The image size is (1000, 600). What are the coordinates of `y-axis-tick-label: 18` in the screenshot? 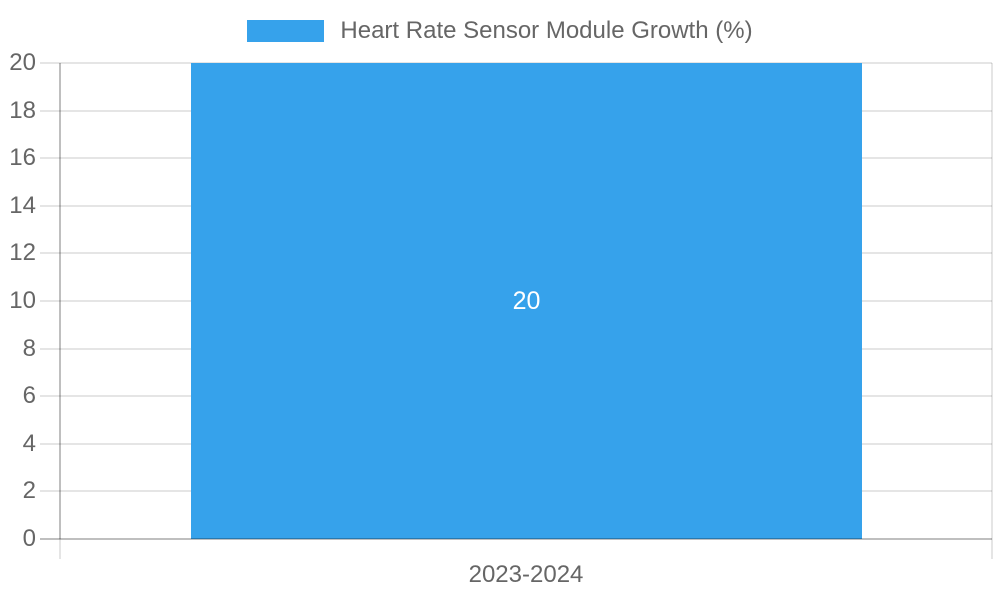 It's located at (22, 110).